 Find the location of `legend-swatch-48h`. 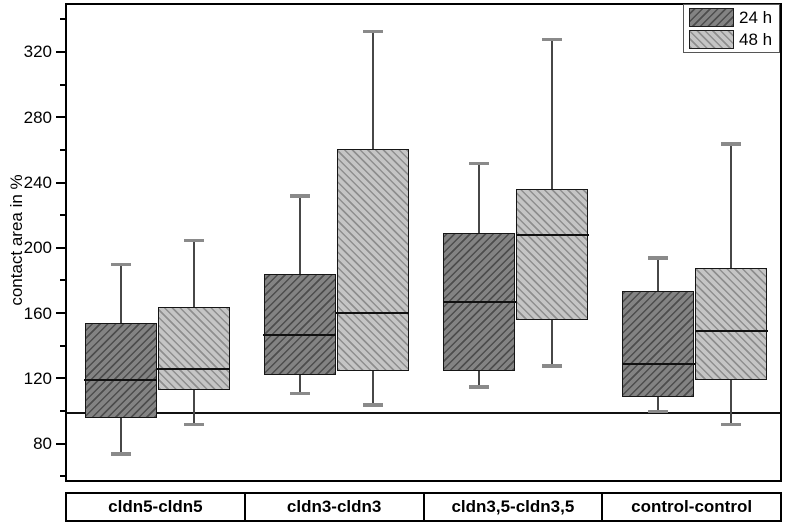

legend-swatch-48h is located at coordinates (711, 39).